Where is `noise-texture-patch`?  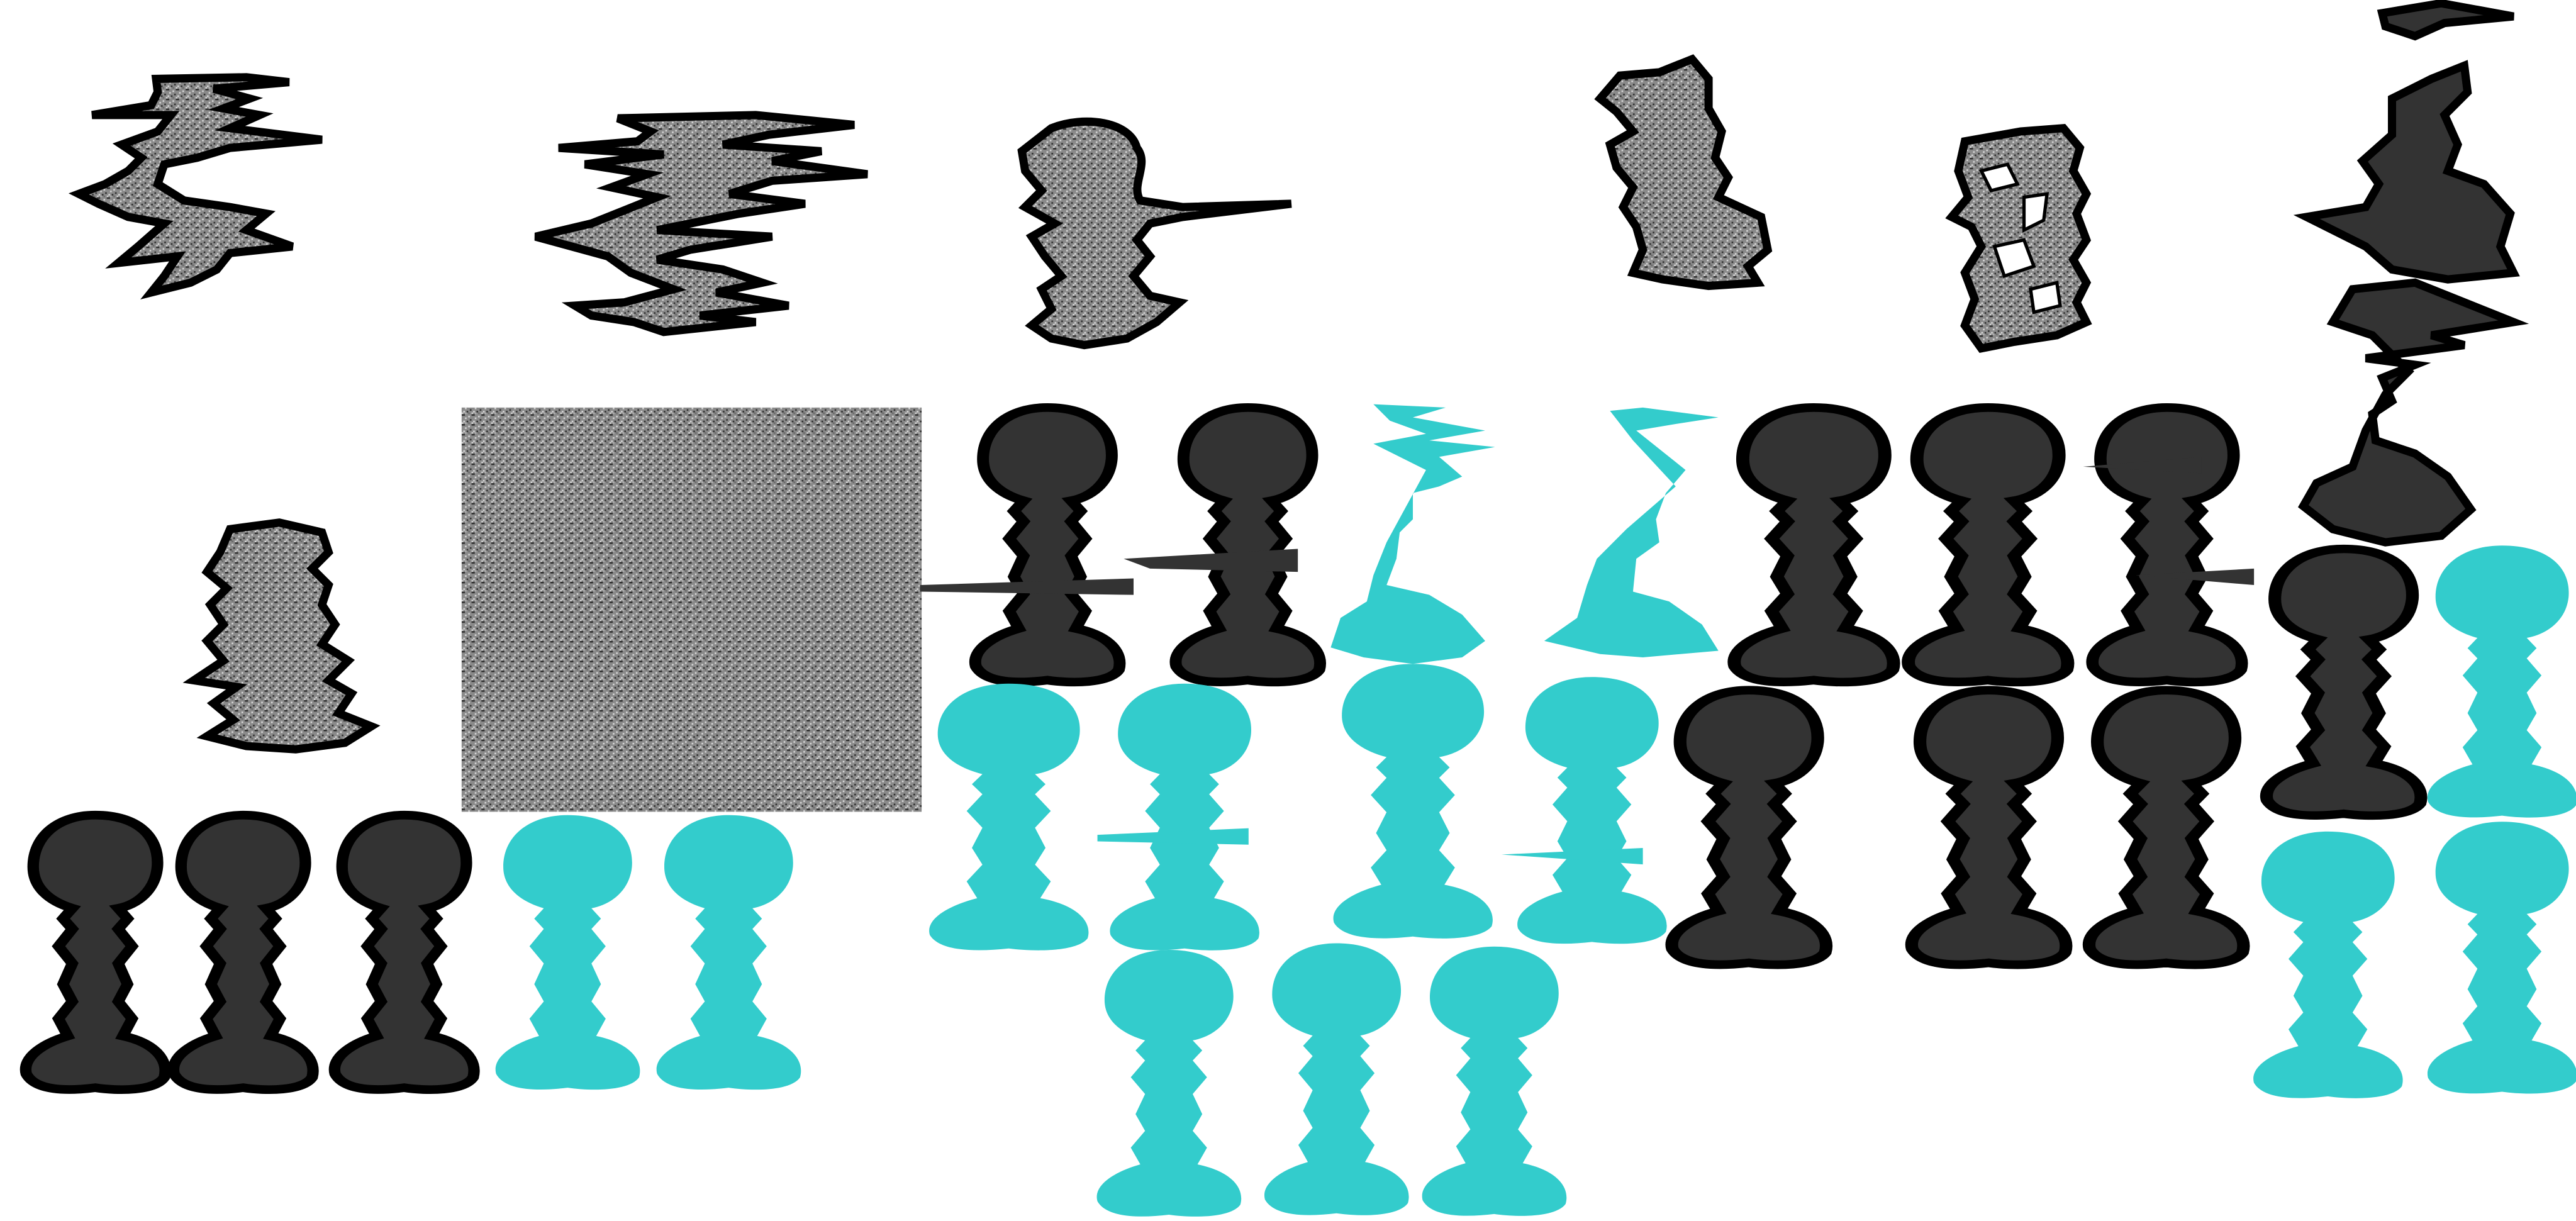 noise-texture-patch is located at coordinates (691, 609).